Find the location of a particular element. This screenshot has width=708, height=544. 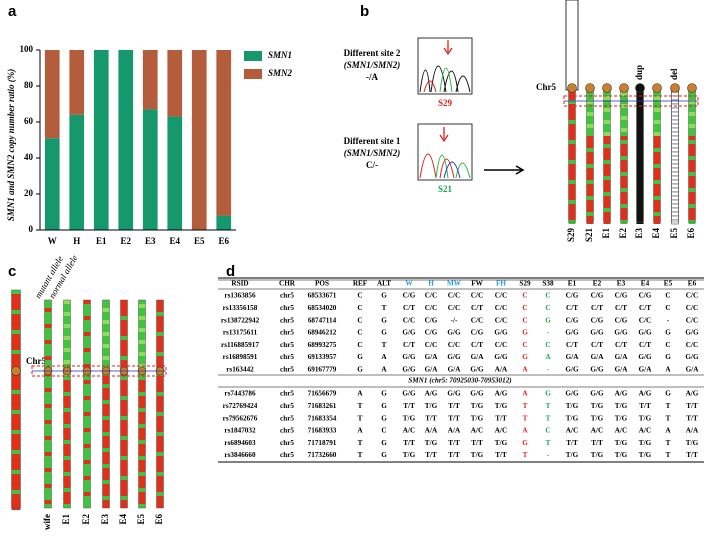

table-header: E5 is located at coordinates (668, 284).